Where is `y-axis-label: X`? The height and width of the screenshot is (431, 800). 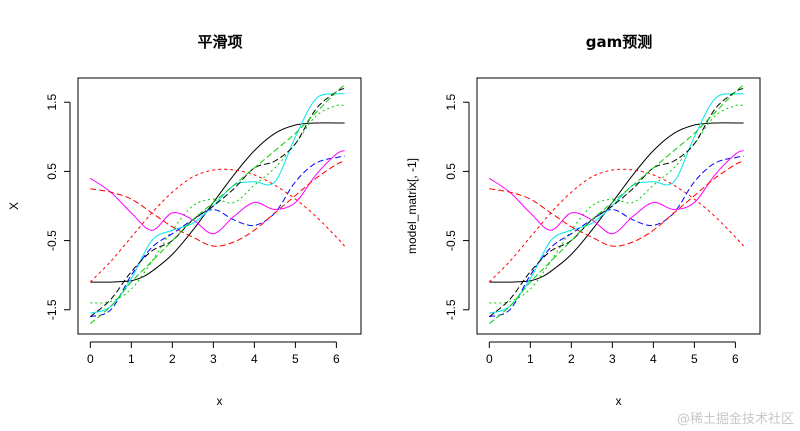 y-axis-label: X is located at coordinates (14, 206).